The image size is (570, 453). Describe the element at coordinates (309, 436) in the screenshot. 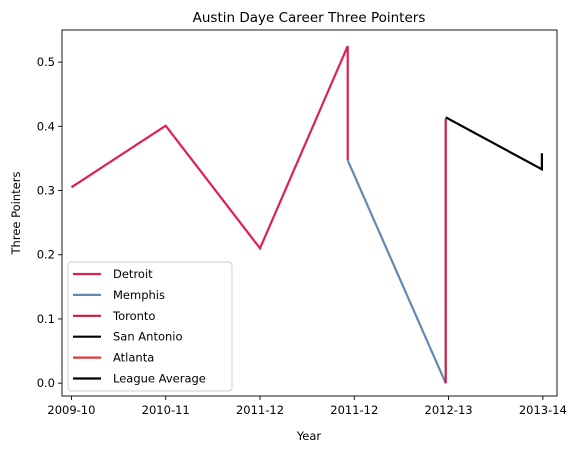

I see `x-axis-label: Year` at that location.